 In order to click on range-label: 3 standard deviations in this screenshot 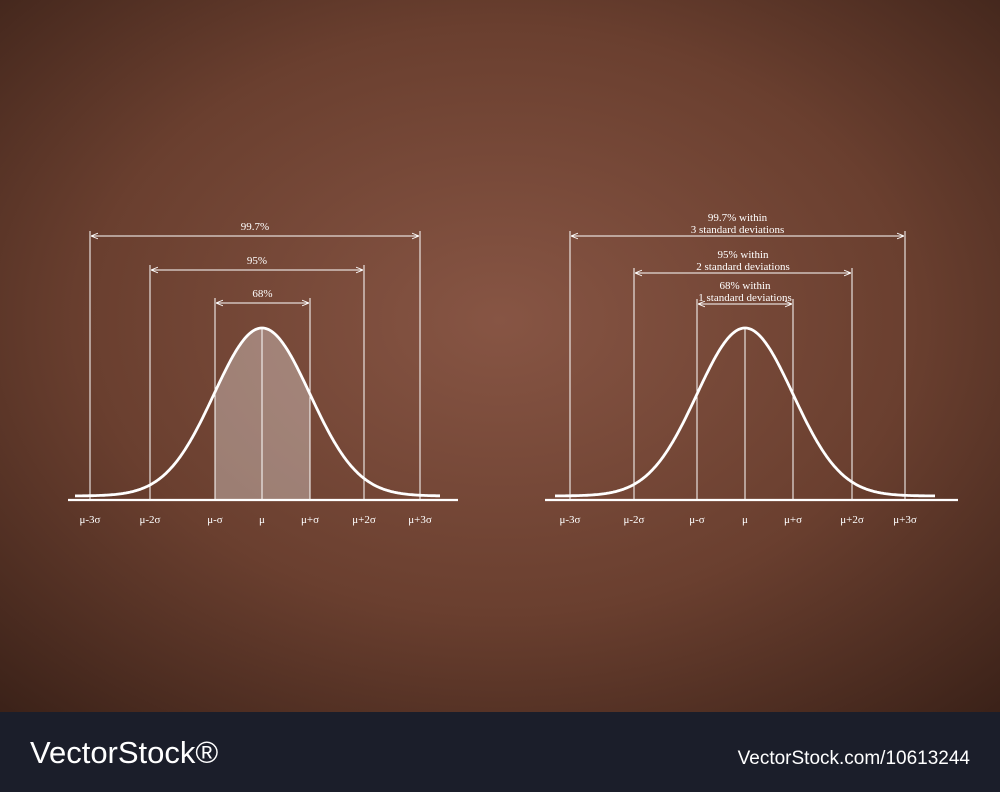, I will do `click(737, 230)`.